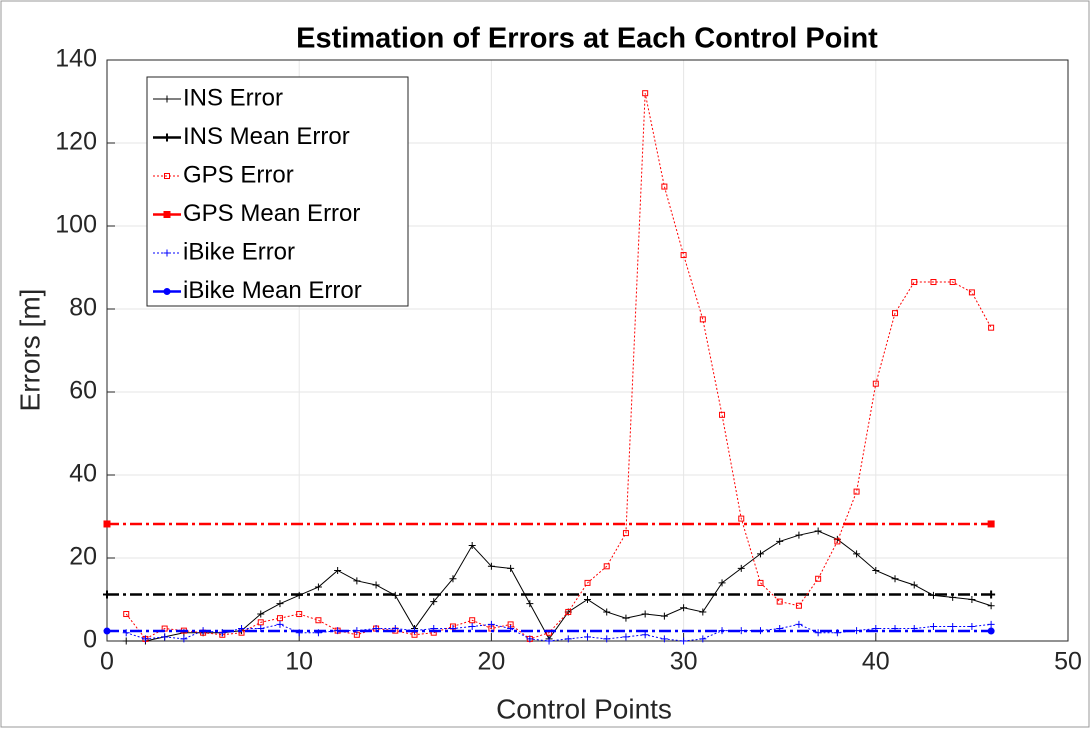 This screenshot has width=1091, height=729. I want to click on x-tick-label: 10, so click(299, 662).